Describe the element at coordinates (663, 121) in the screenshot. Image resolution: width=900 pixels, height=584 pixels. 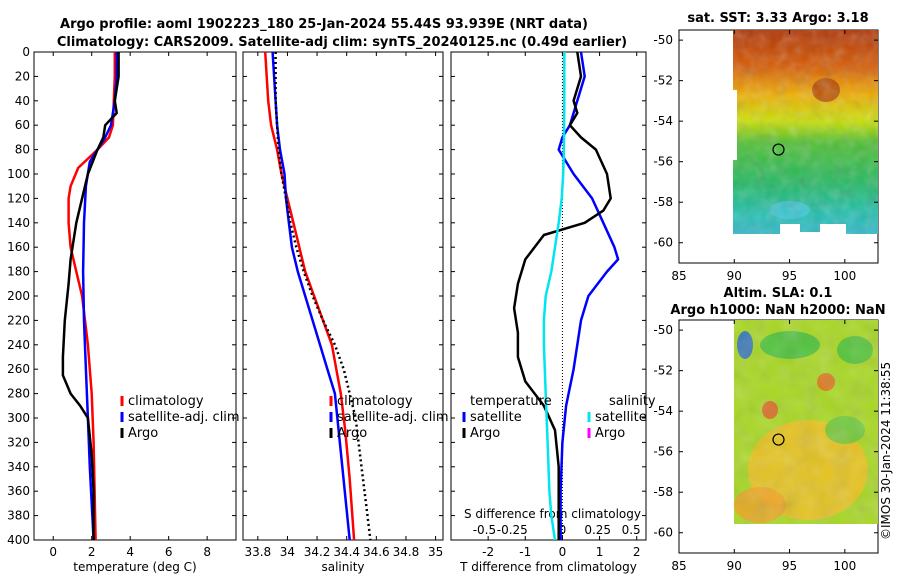
I see `sst-map-ytick-label: -54` at that location.